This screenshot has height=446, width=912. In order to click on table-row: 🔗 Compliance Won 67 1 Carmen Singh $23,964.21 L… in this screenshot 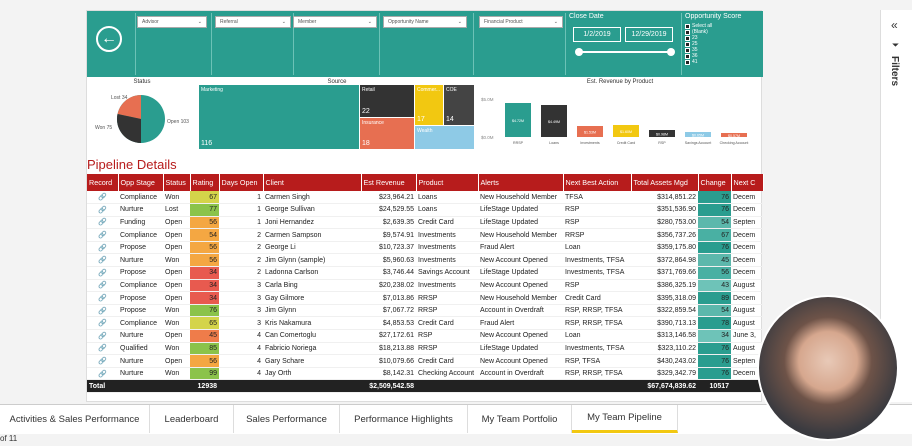, I will do `click(425, 198)`.